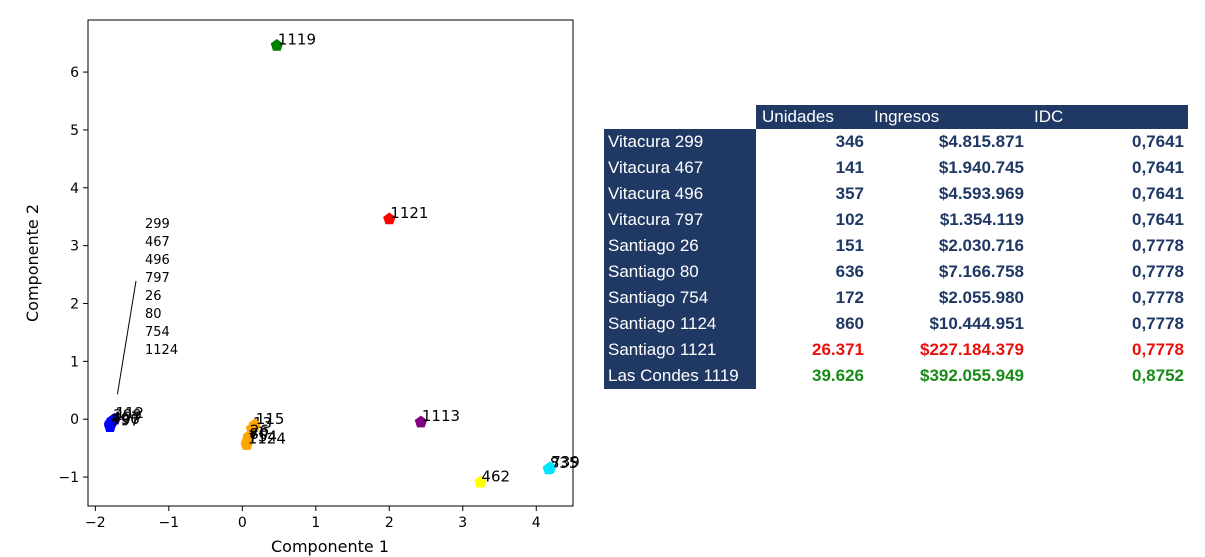 Image resolution: width=1205 pixels, height=557 pixels. I want to click on table-row: Las Condes 1119 39.626 $392.055.949 0,8752, so click(896, 376).